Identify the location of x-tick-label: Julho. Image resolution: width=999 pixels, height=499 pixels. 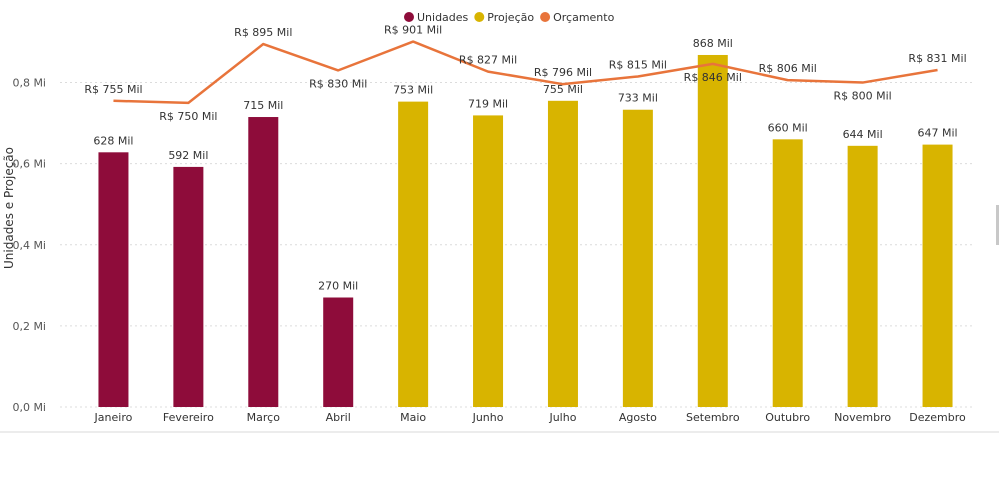
(562, 417).